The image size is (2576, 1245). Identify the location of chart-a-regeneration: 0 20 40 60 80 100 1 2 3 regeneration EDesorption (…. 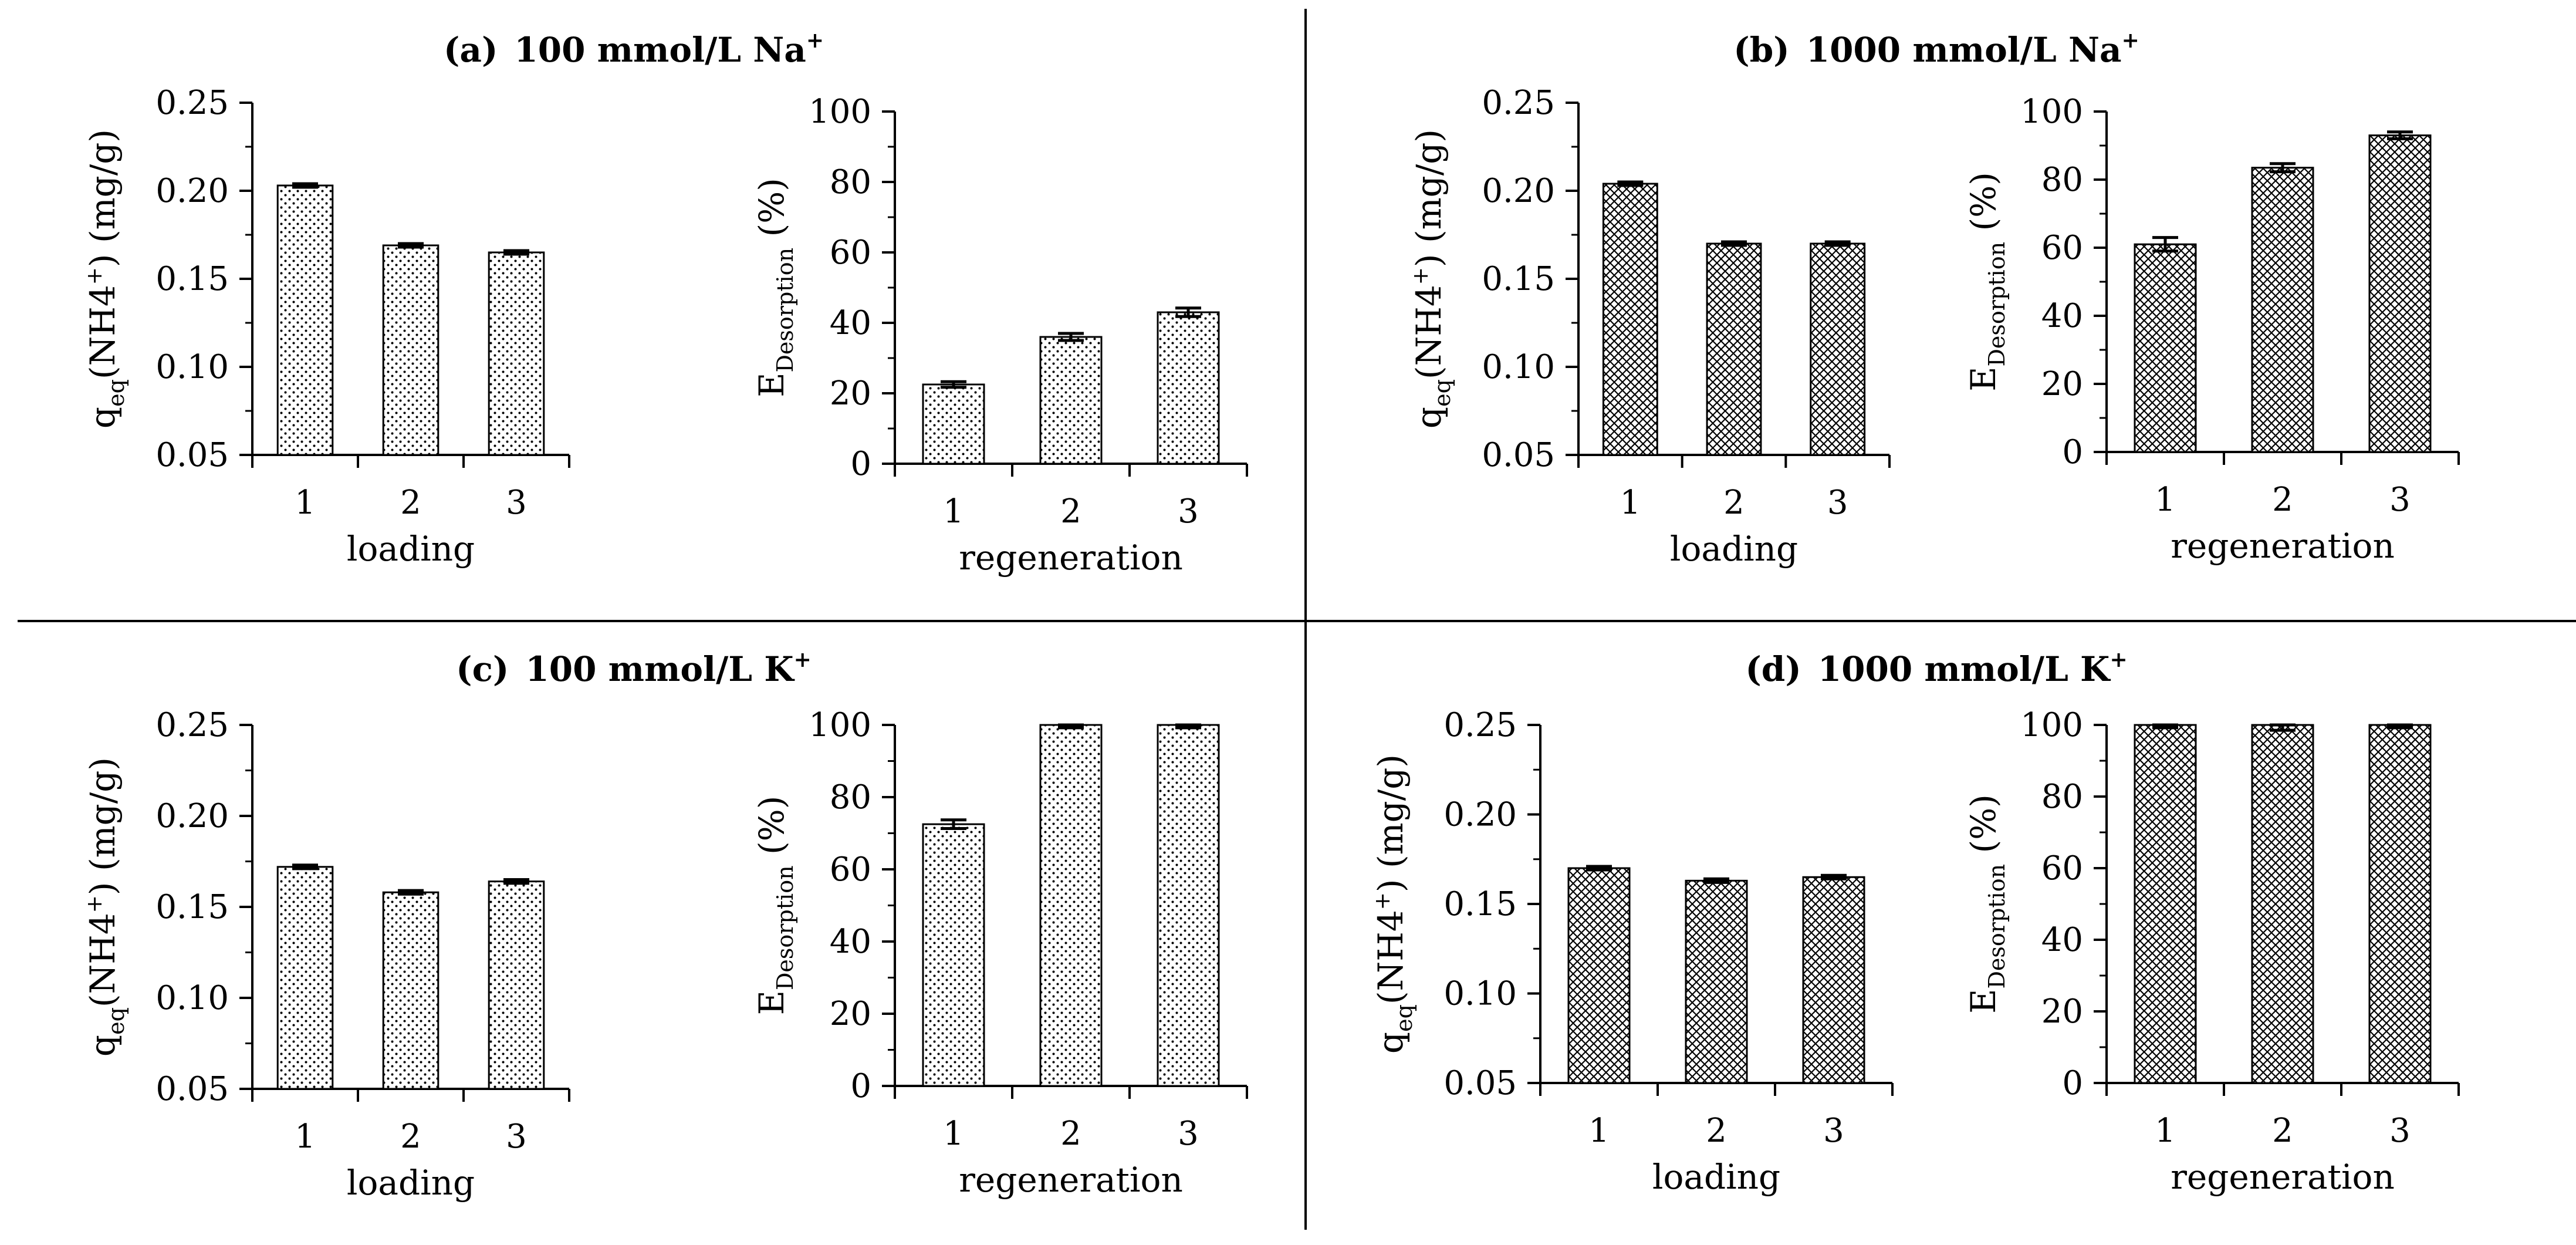
(1000, 335).